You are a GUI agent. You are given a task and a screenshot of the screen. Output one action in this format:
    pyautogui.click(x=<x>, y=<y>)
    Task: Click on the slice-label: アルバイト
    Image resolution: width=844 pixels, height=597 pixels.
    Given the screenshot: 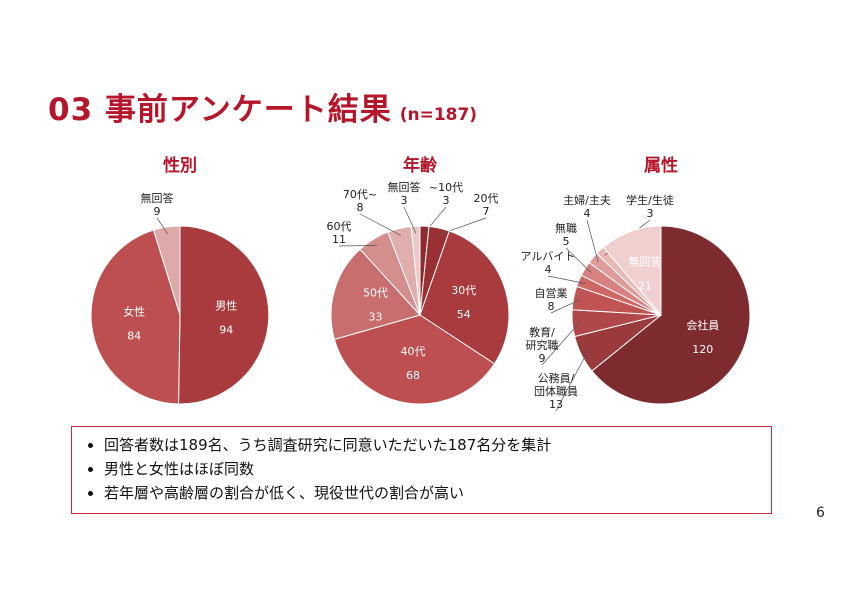 What is the action you would take?
    pyautogui.click(x=548, y=256)
    